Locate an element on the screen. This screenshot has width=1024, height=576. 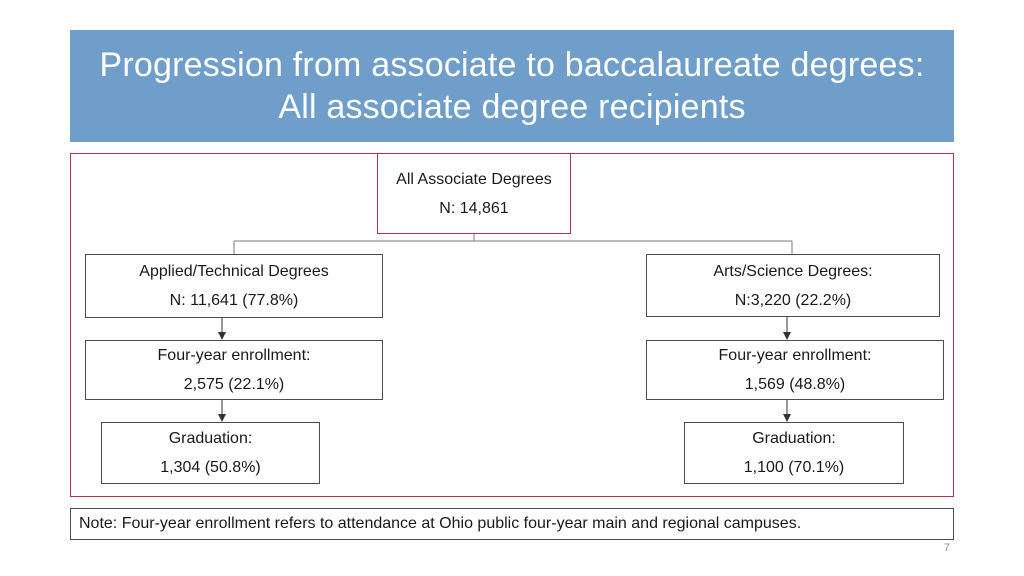
root-node-all-associate-degrees: All Associate Degrees N: 14,861 is located at coordinates (474, 193).